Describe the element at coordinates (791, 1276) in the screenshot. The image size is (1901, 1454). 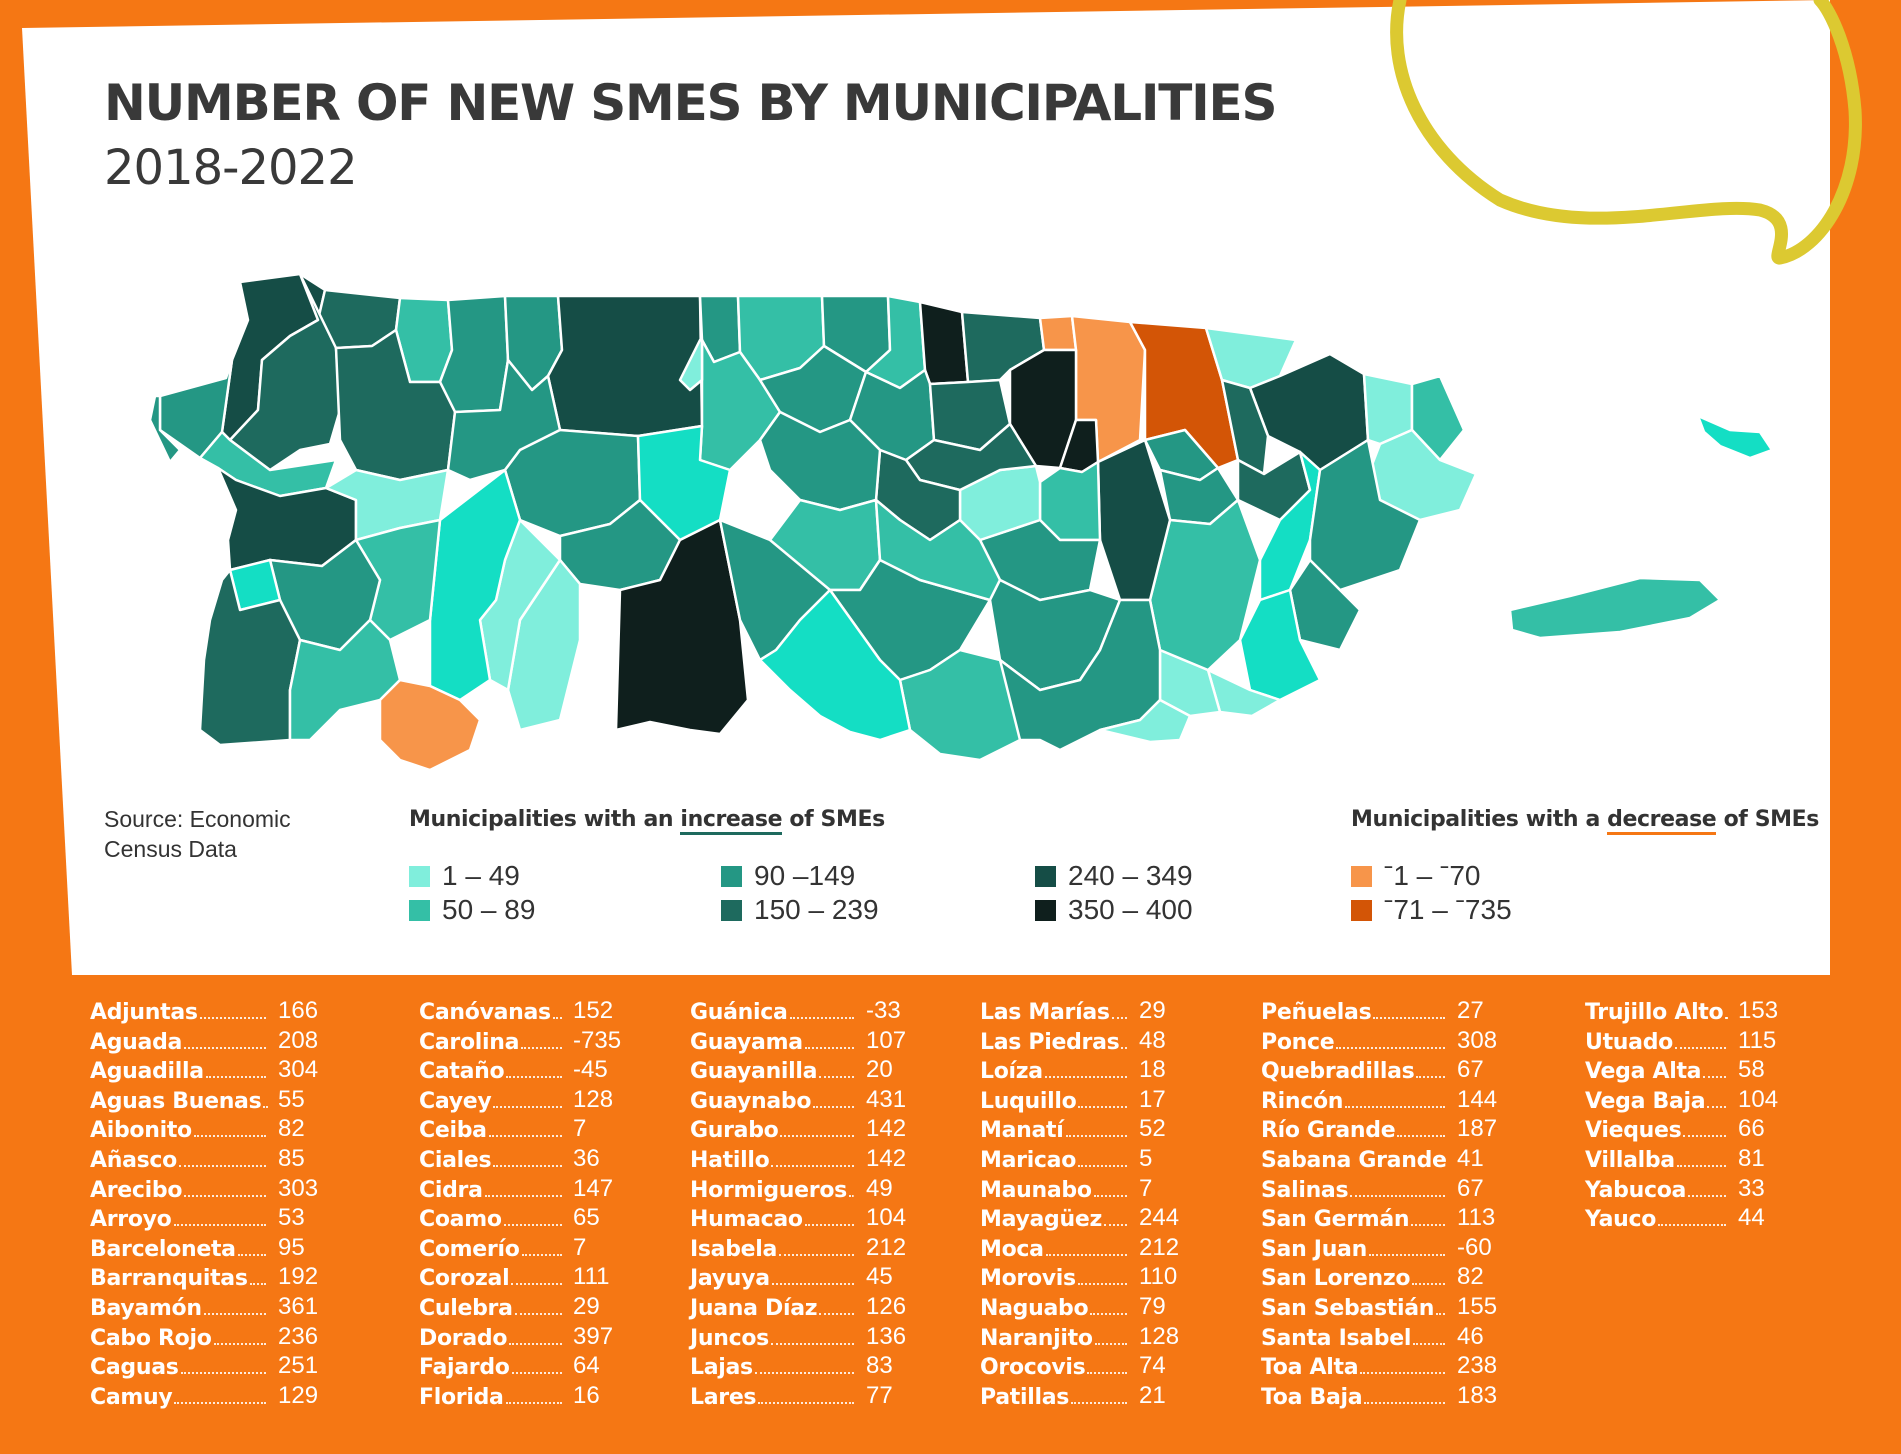
I see `table-row: Jayuya 45` at that location.